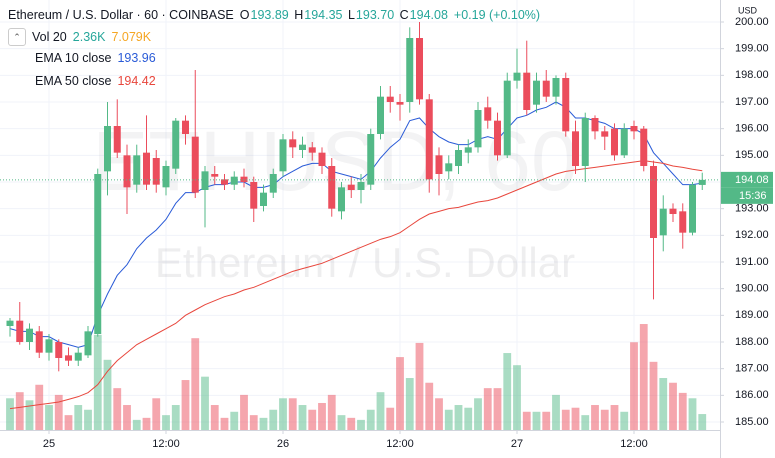 The width and height of the screenshot is (775, 458). Describe the element at coordinates (752, 289) in the screenshot. I see `y-tick-label: 190.00` at that location.